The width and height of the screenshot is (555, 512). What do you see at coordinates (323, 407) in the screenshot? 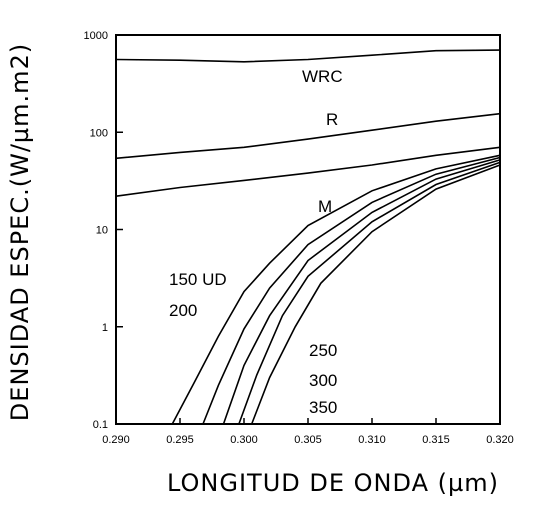
I see `annotation-350: 350` at bounding box center [323, 407].